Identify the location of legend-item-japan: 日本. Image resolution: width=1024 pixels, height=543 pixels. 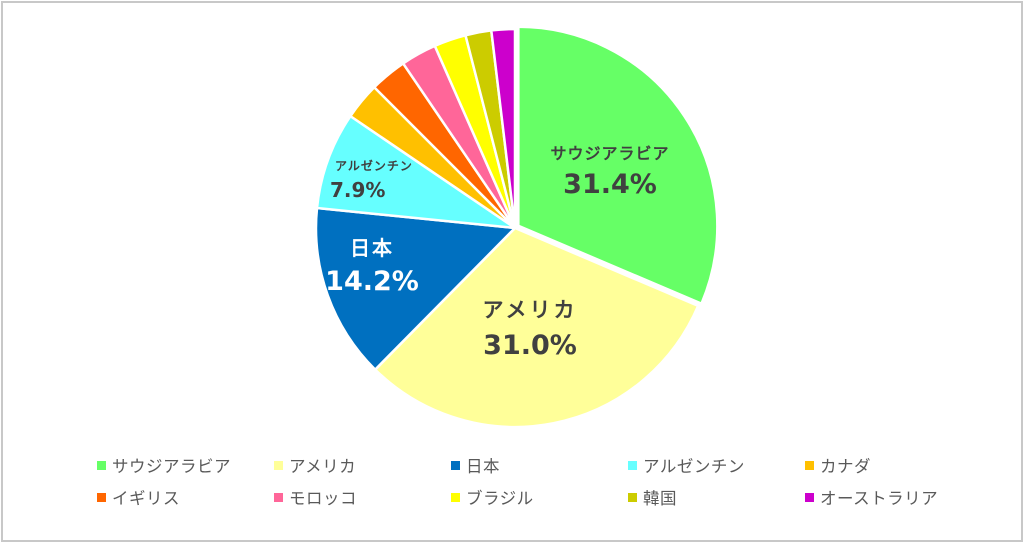
(475, 465).